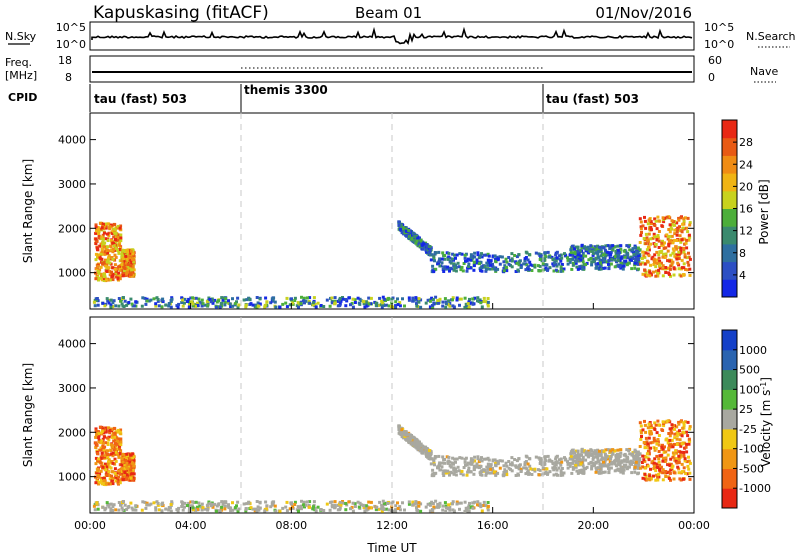 Image resolution: width=800 pixels, height=558 pixels. What do you see at coordinates (592, 99) in the screenshot?
I see `cpid-segment-3: tau (fast) 503` at bounding box center [592, 99].